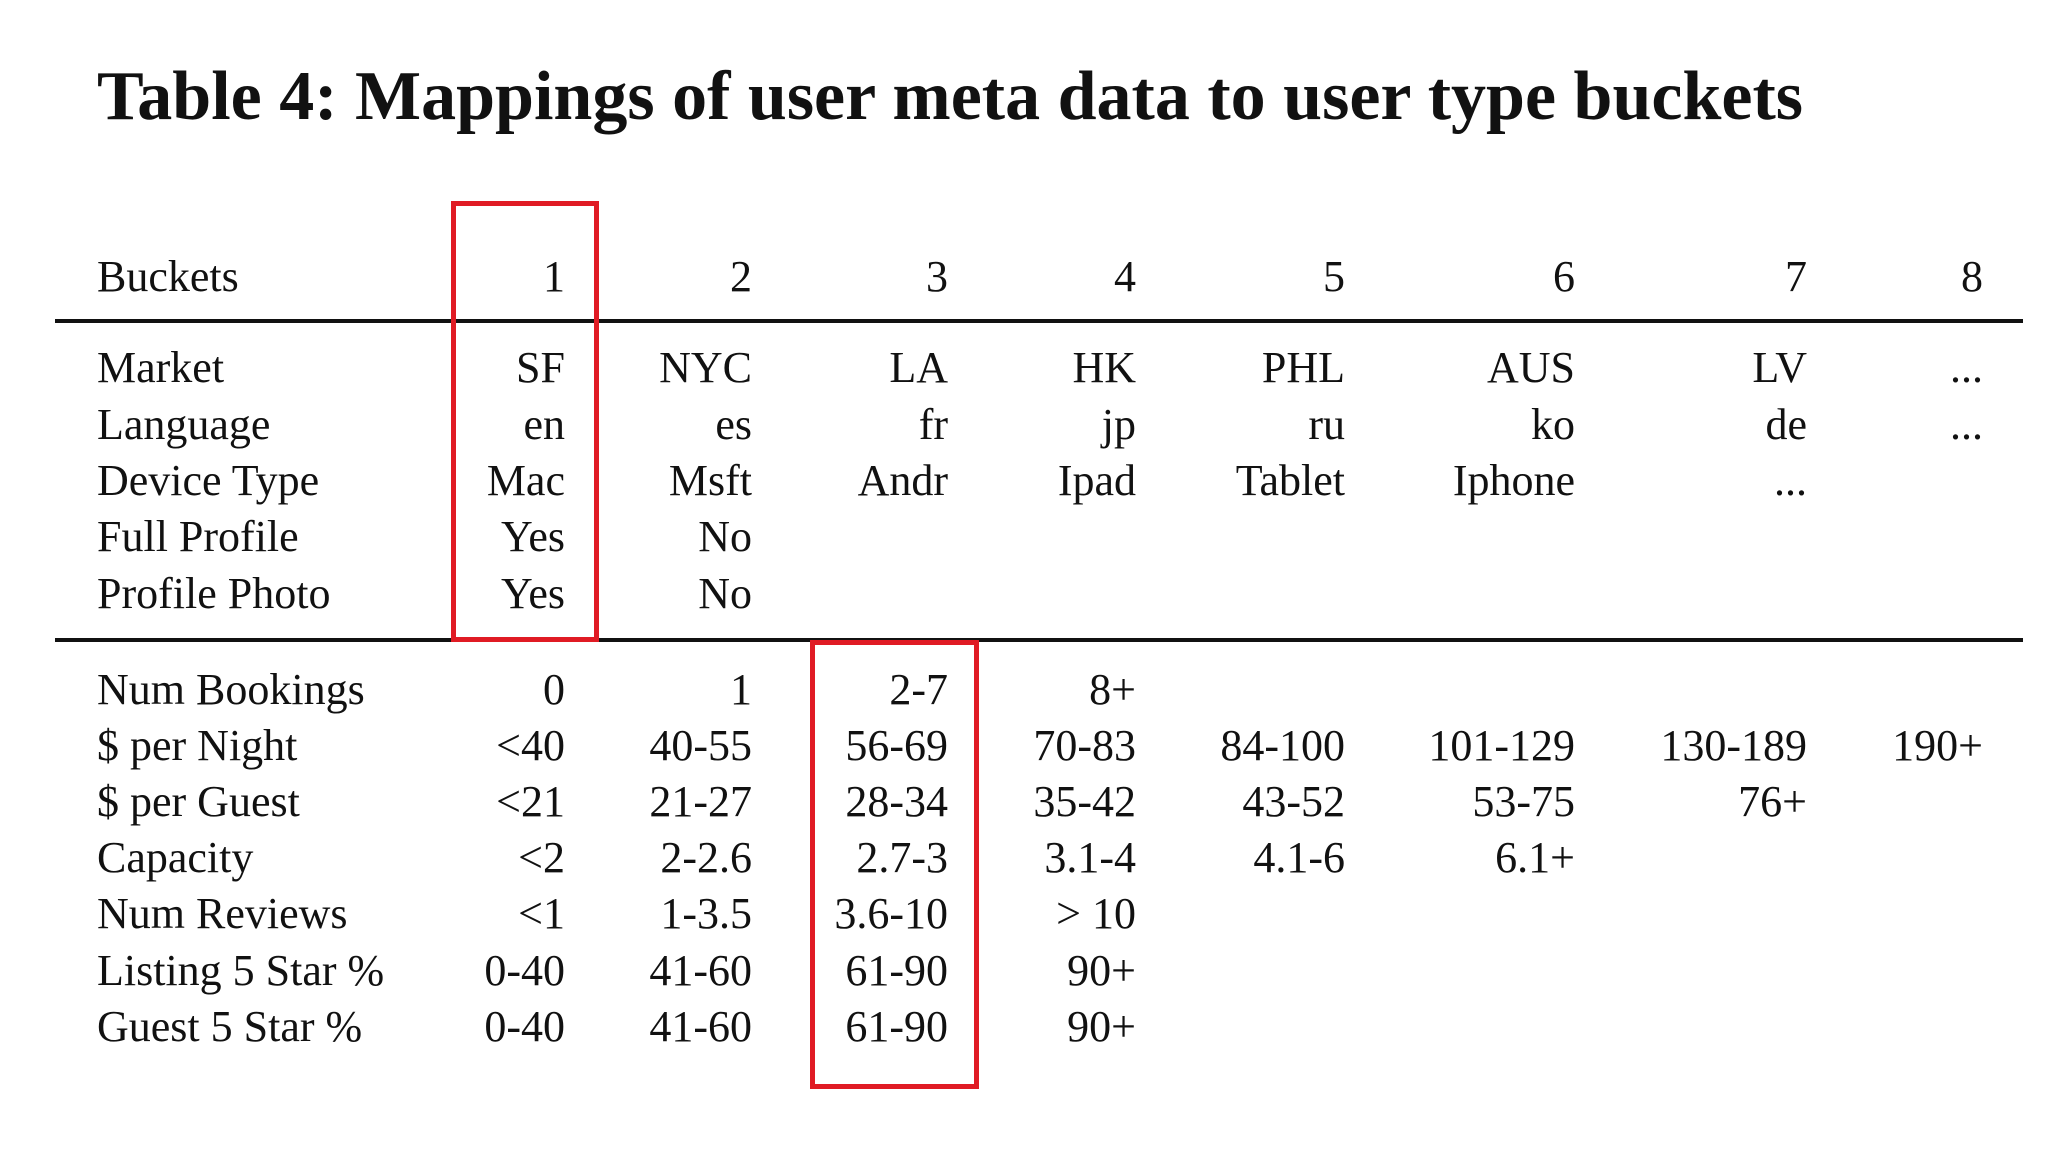  Describe the element at coordinates (1564, 276) in the screenshot. I see `header-bucket-6: 6` at that location.